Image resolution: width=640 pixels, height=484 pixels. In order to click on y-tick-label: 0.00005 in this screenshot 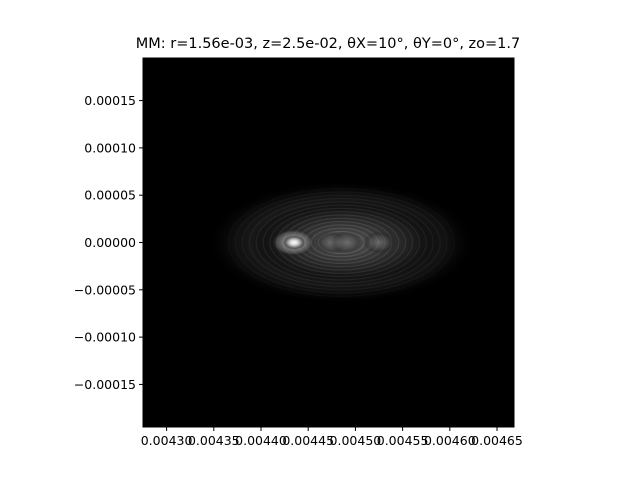, I will do `click(110, 195)`.